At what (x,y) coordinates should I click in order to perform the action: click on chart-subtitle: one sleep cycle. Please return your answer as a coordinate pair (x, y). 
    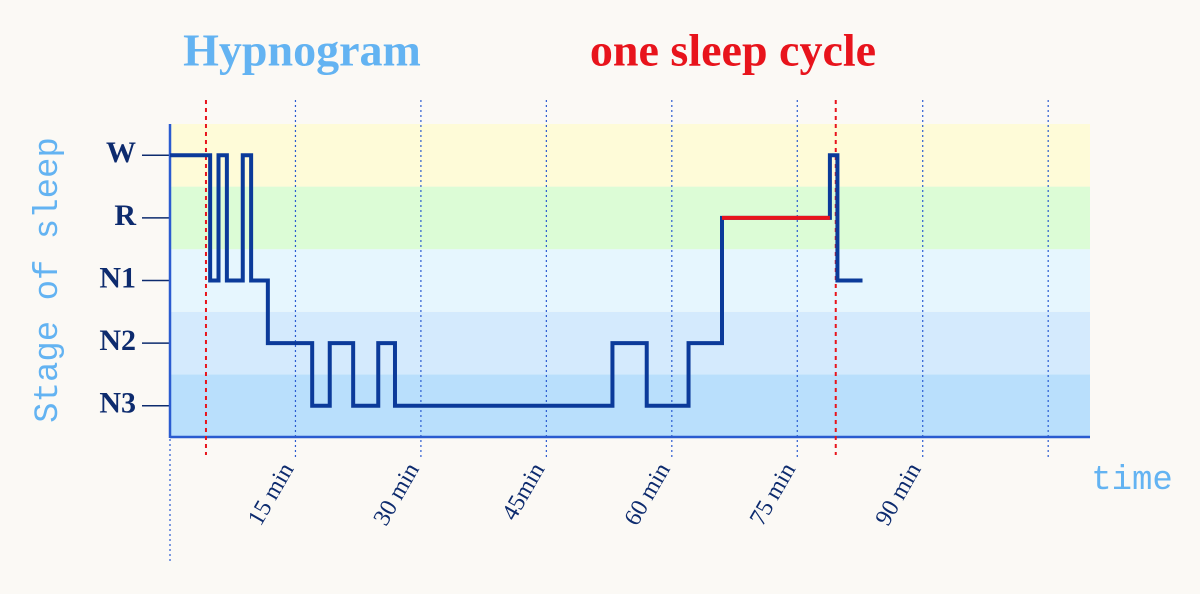
    Looking at the image, I should click on (733, 50).